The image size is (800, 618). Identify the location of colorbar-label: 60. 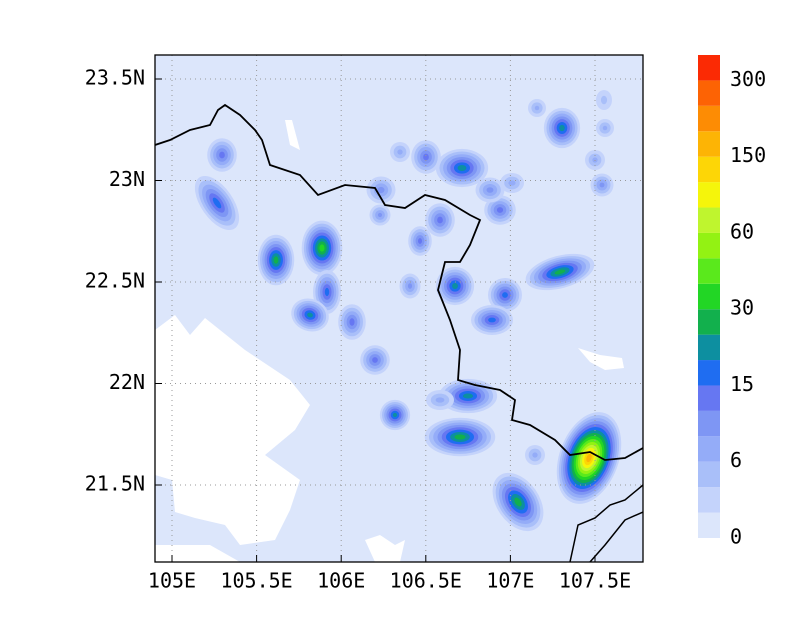
(742, 231).